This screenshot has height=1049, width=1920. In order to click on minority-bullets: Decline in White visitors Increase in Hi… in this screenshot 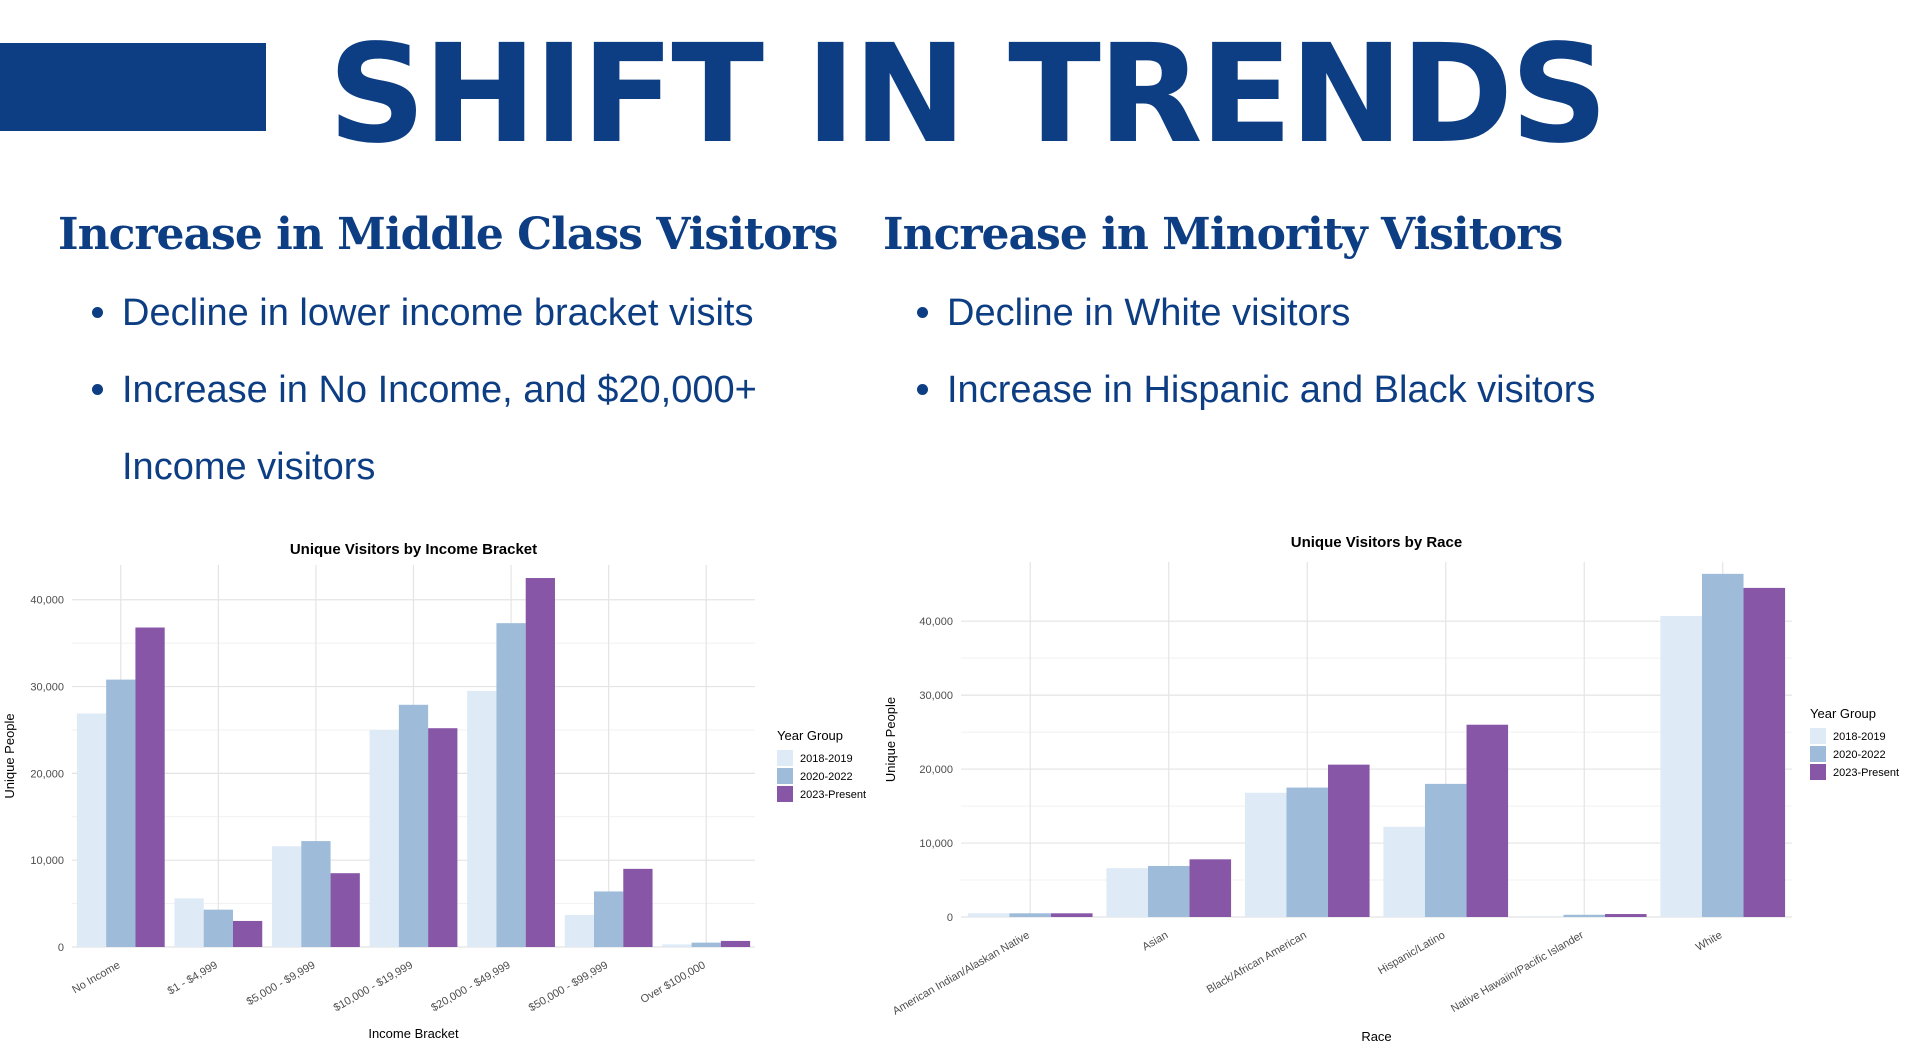, I will do `click(1293, 352)`.